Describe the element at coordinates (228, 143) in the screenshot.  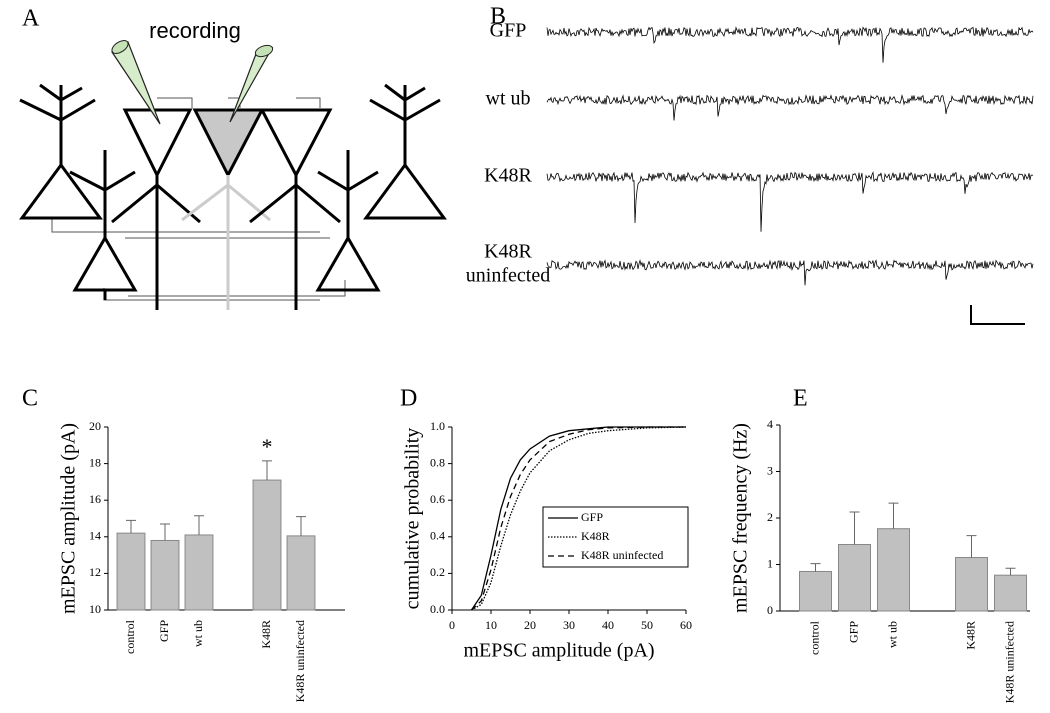
I see `recorded-neuron` at that location.